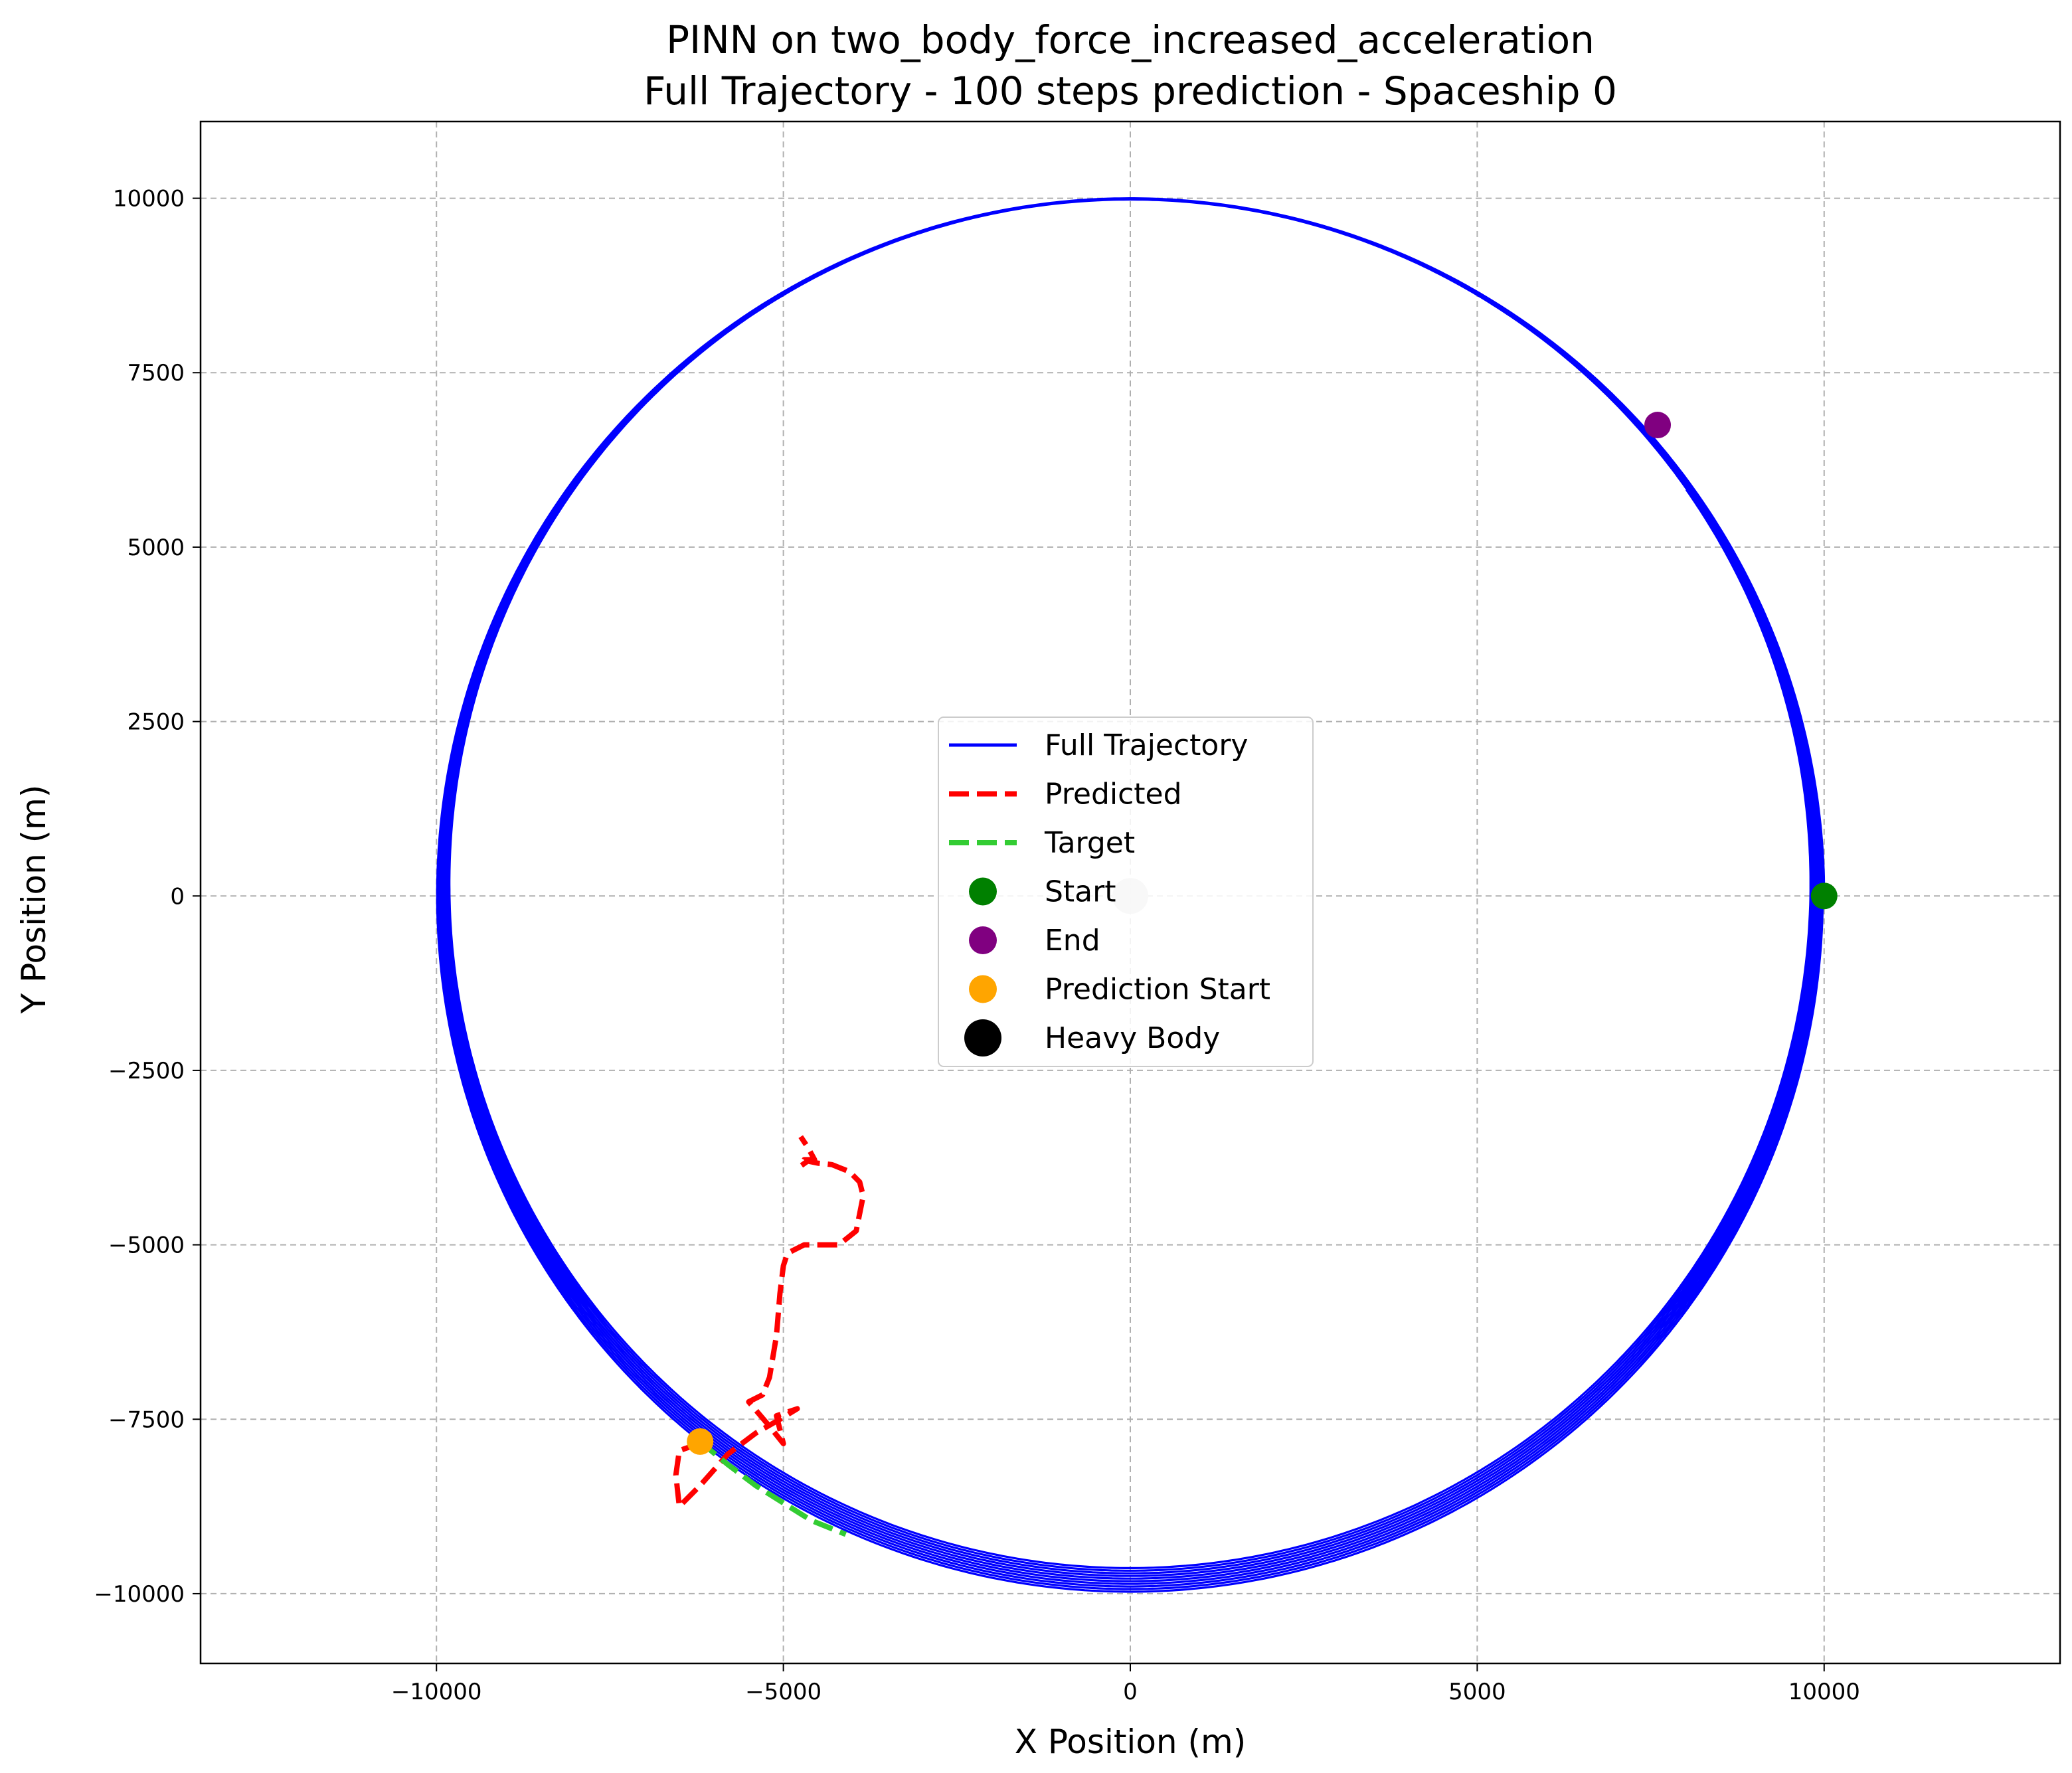 This screenshot has width=2072, height=1773. What do you see at coordinates (1130, 1742) in the screenshot?
I see `x-axis-label: X Position (m)` at bounding box center [1130, 1742].